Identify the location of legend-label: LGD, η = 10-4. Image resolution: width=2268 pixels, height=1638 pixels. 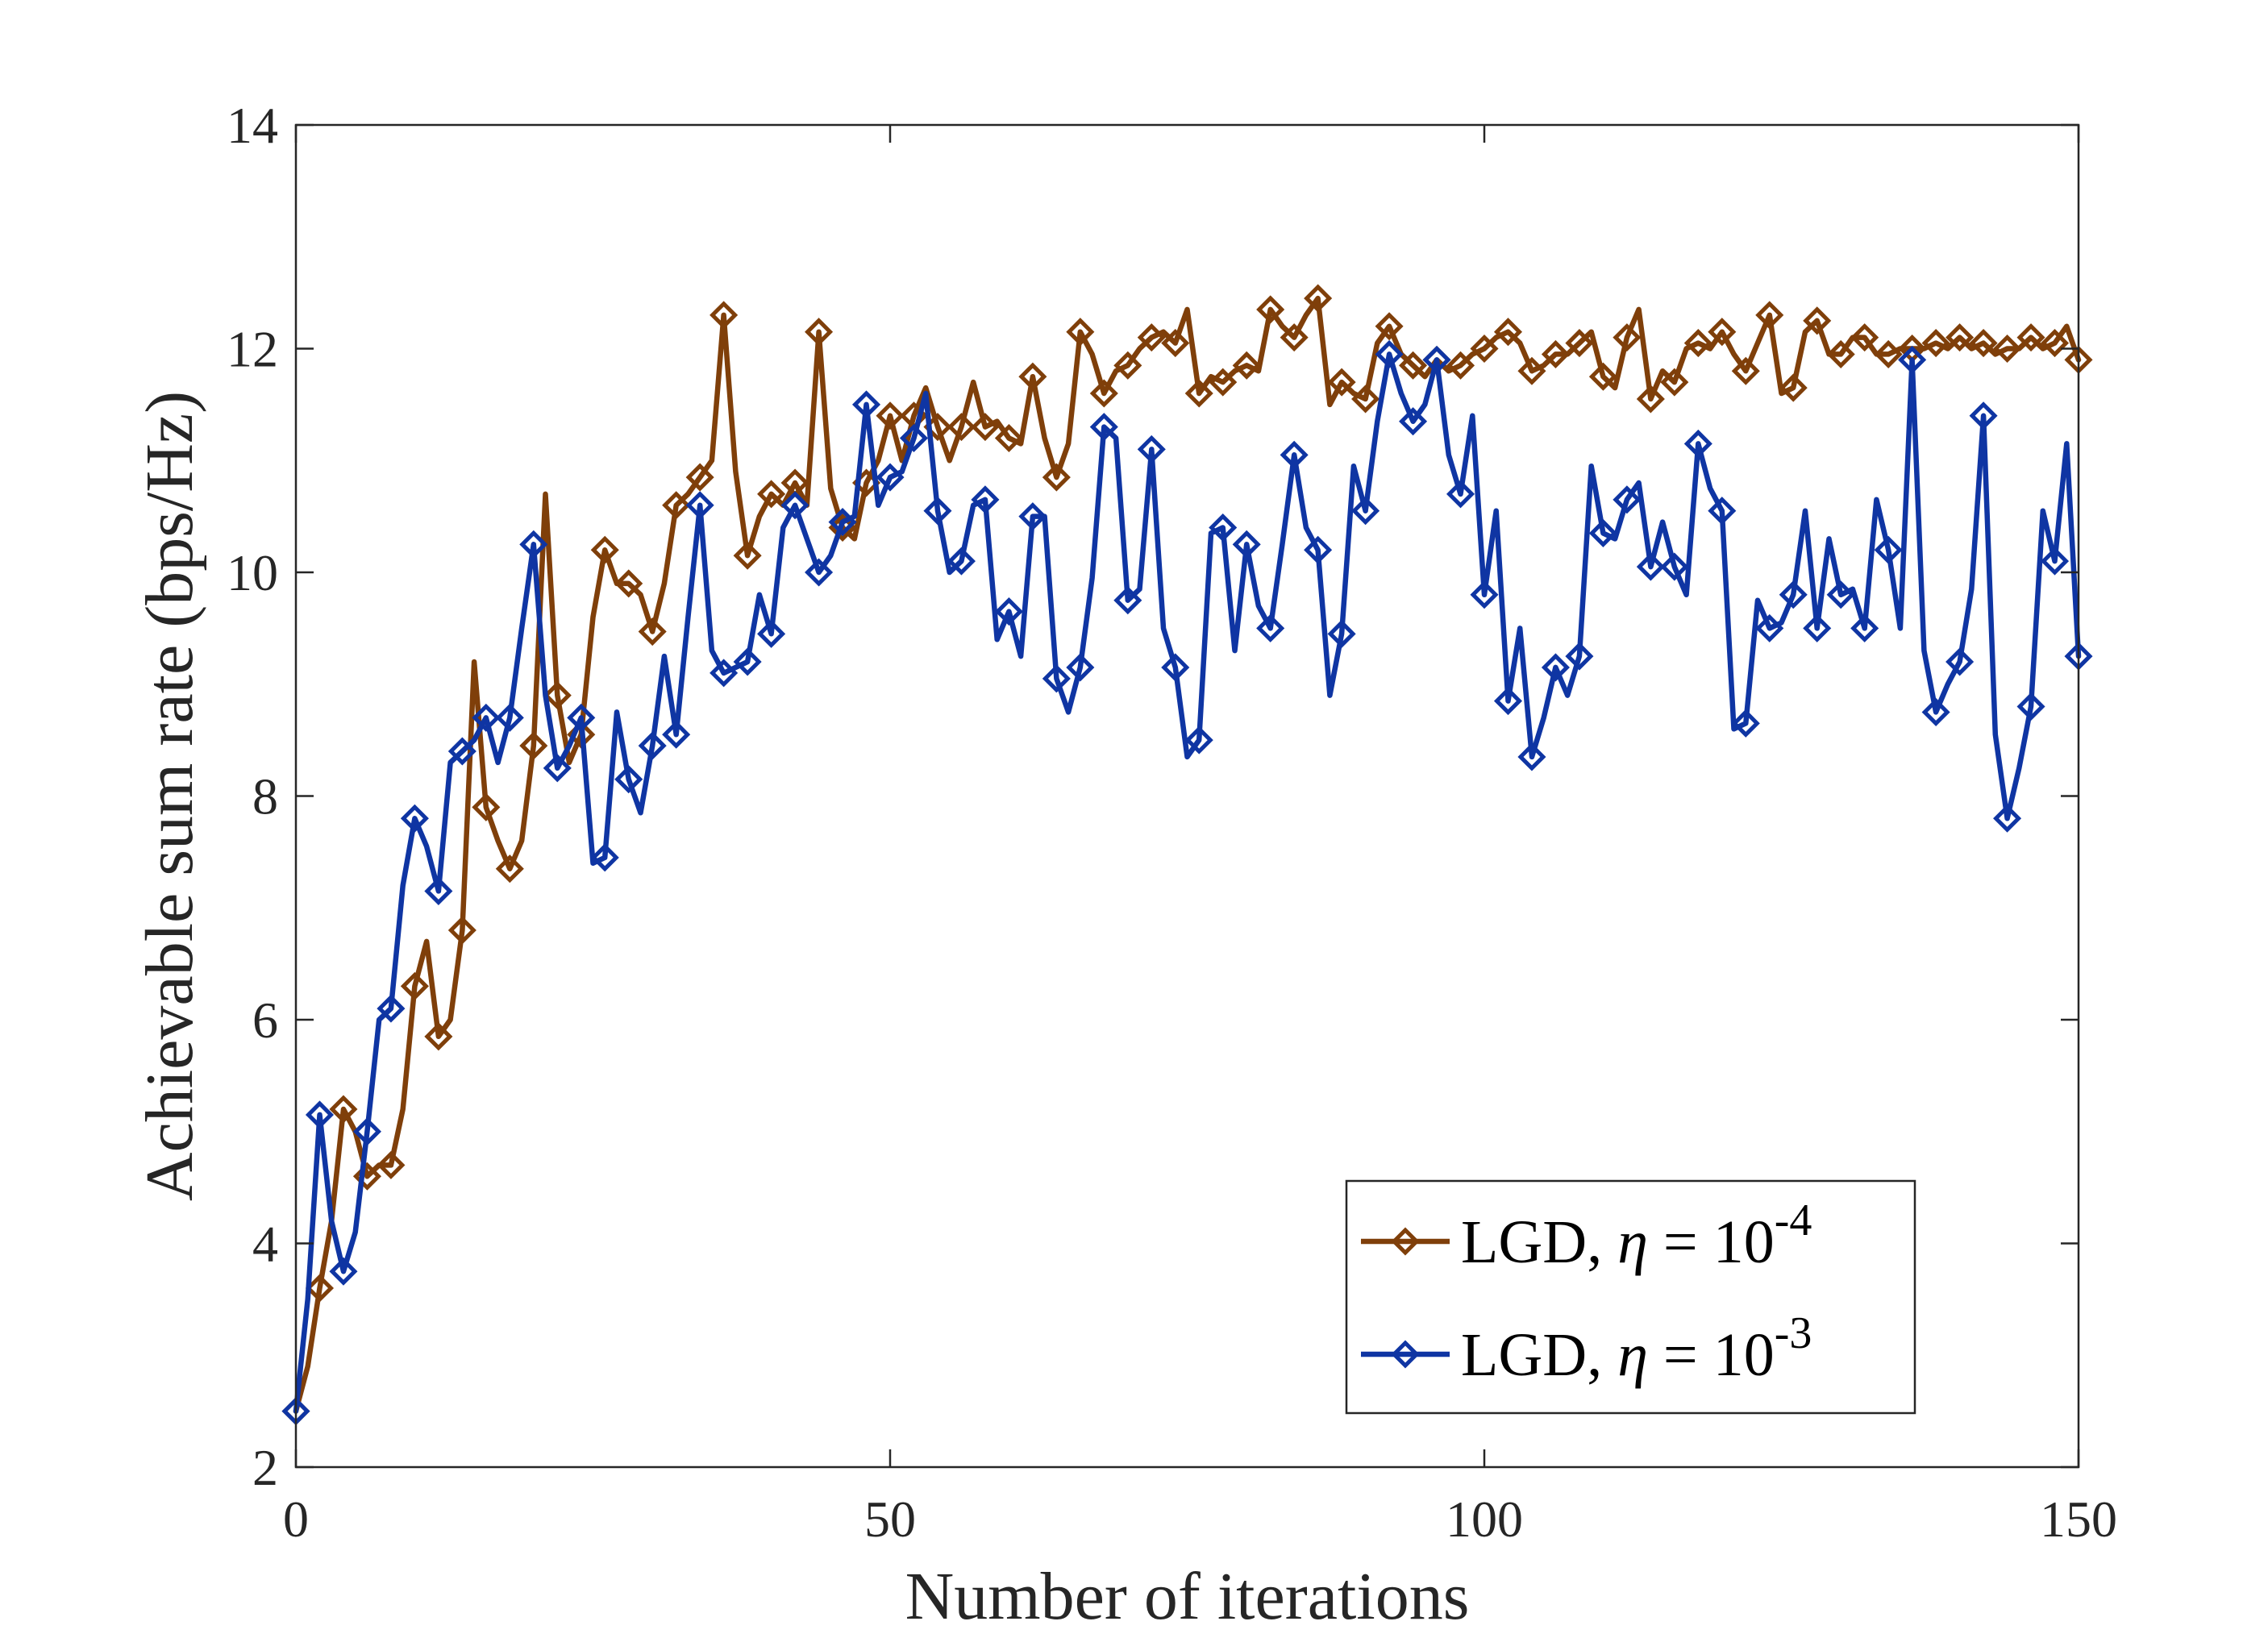
(1637, 1235).